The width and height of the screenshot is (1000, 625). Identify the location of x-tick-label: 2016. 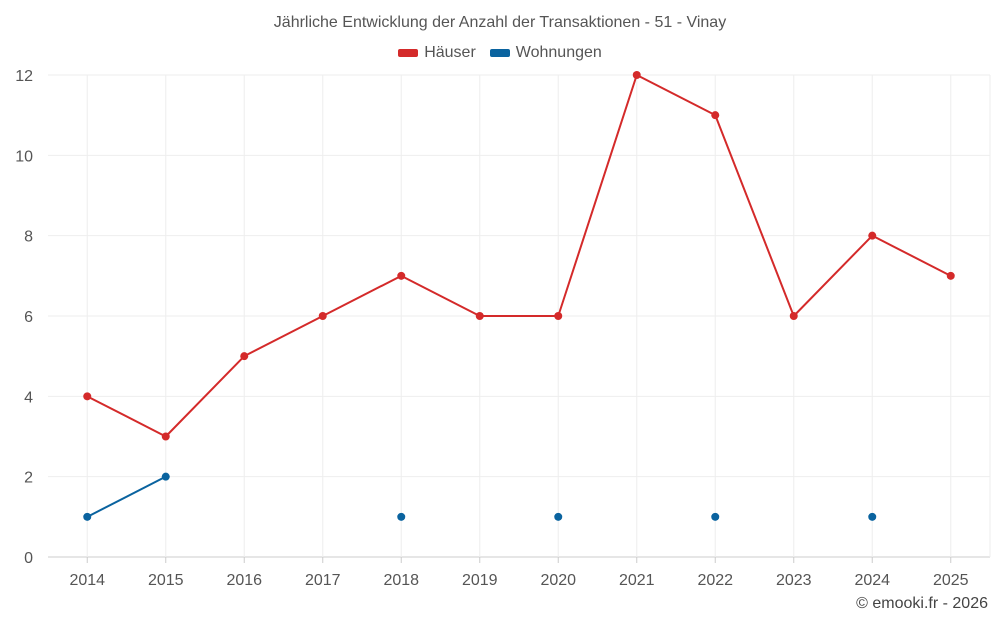
(244, 580).